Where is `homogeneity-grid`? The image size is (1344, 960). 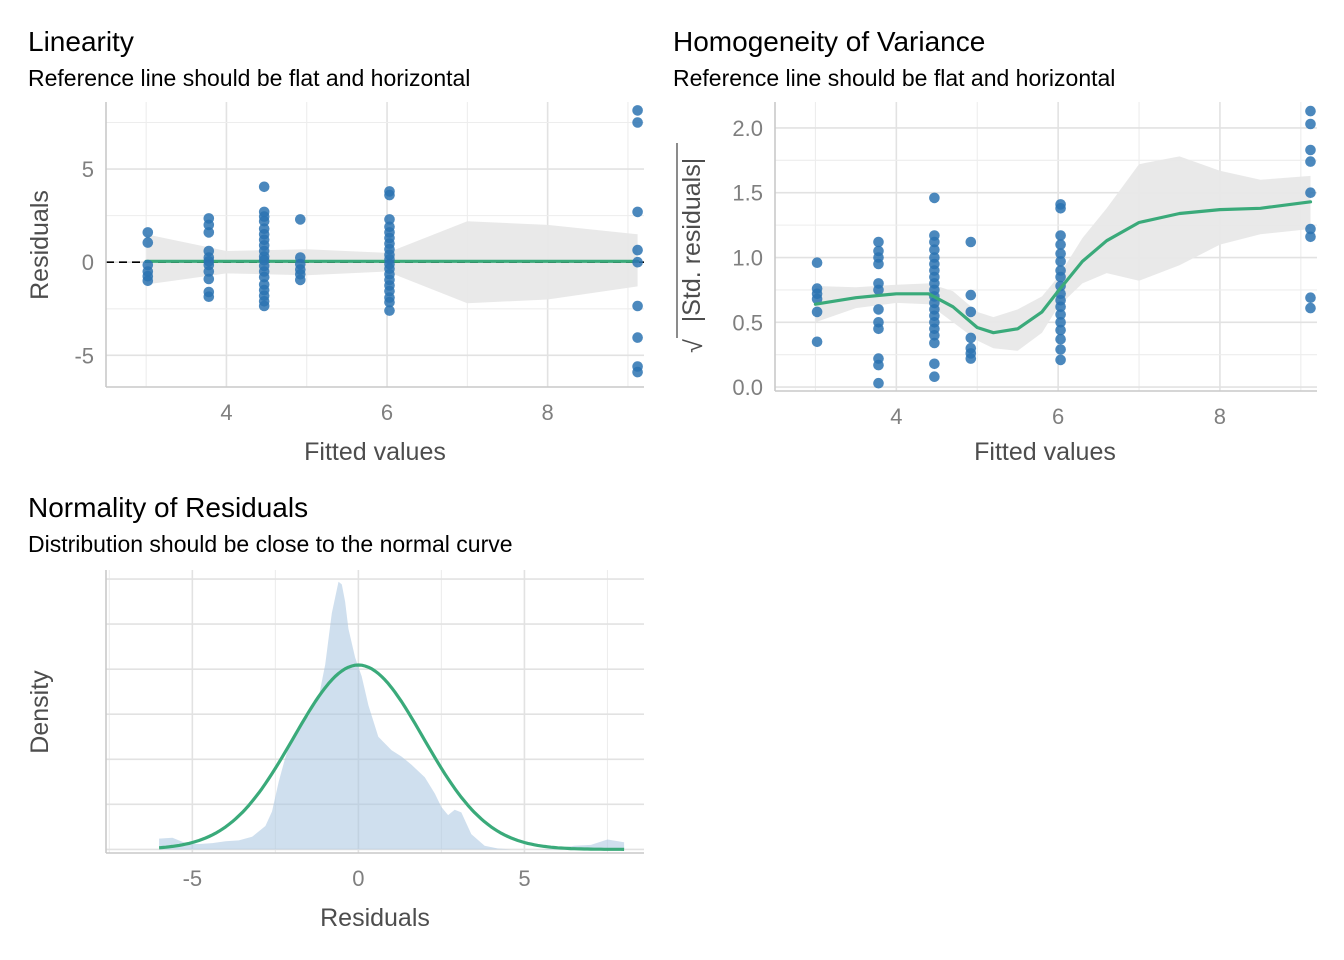 homogeneity-grid is located at coordinates (1046, 246).